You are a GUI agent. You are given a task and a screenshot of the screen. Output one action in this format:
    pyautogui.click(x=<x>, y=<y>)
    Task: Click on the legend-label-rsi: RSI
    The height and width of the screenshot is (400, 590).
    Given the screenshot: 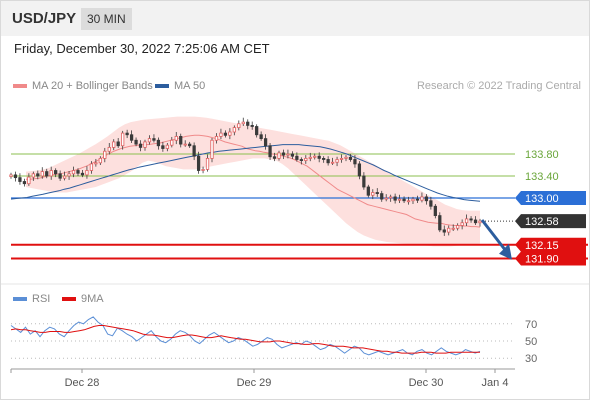 What is the action you would take?
    pyautogui.click(x=41, y=299)
    